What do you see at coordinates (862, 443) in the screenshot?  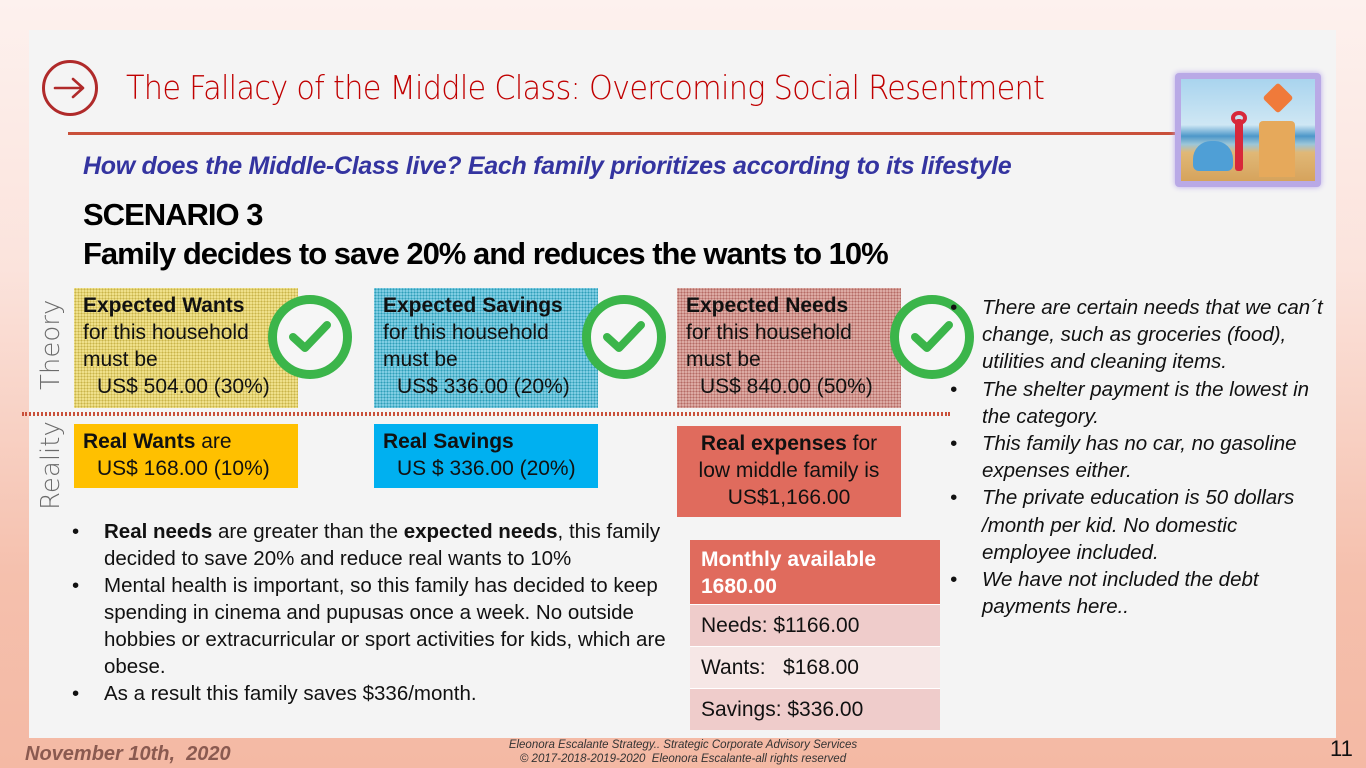 I see `real-expenses-suffix: for` at bounding box center [862, 443].